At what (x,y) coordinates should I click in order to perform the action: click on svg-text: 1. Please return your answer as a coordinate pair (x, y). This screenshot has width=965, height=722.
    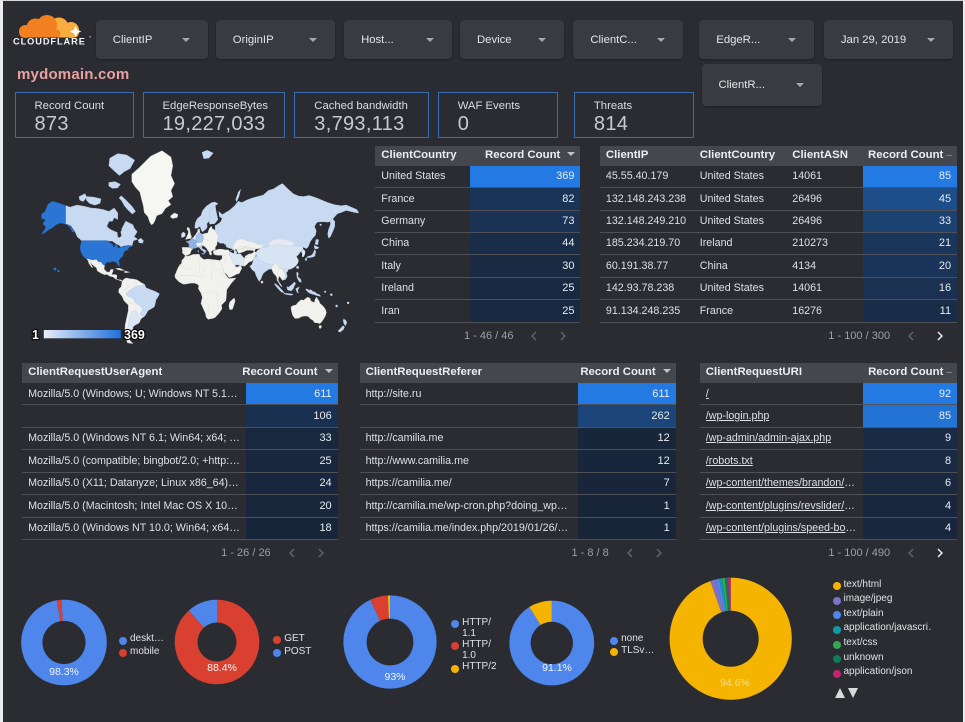
    Looking at the image, I should click on (35, 335).